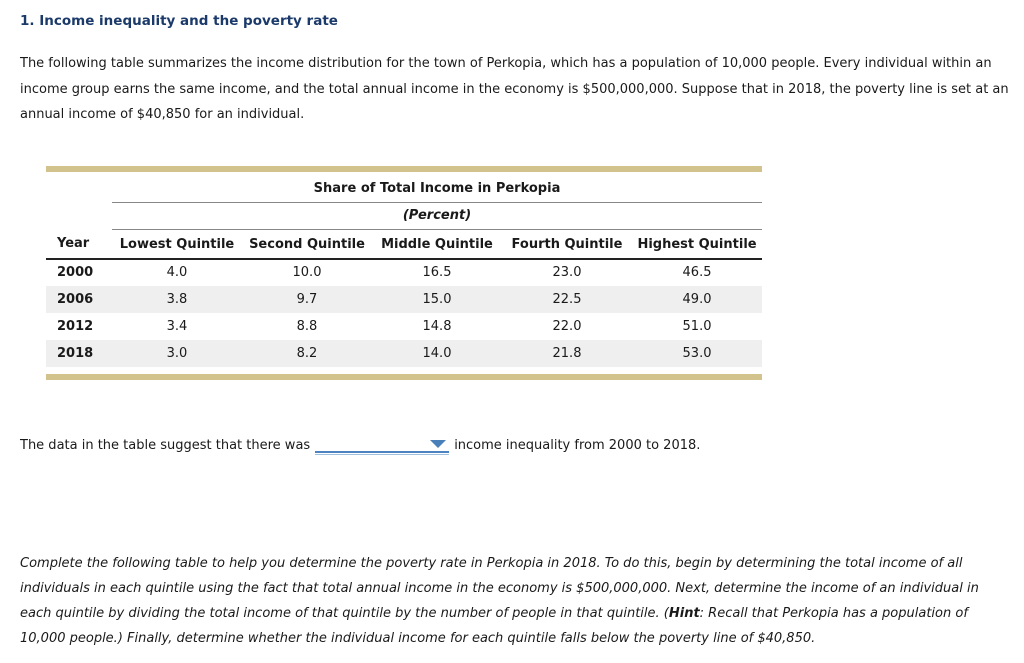 Image resolution: width=1024 pixels, height=663 pixels. What do you see at coordinates (438, 443) in the screenshot?
I see `chevron-down-icon` at bounding box center [438, 443].